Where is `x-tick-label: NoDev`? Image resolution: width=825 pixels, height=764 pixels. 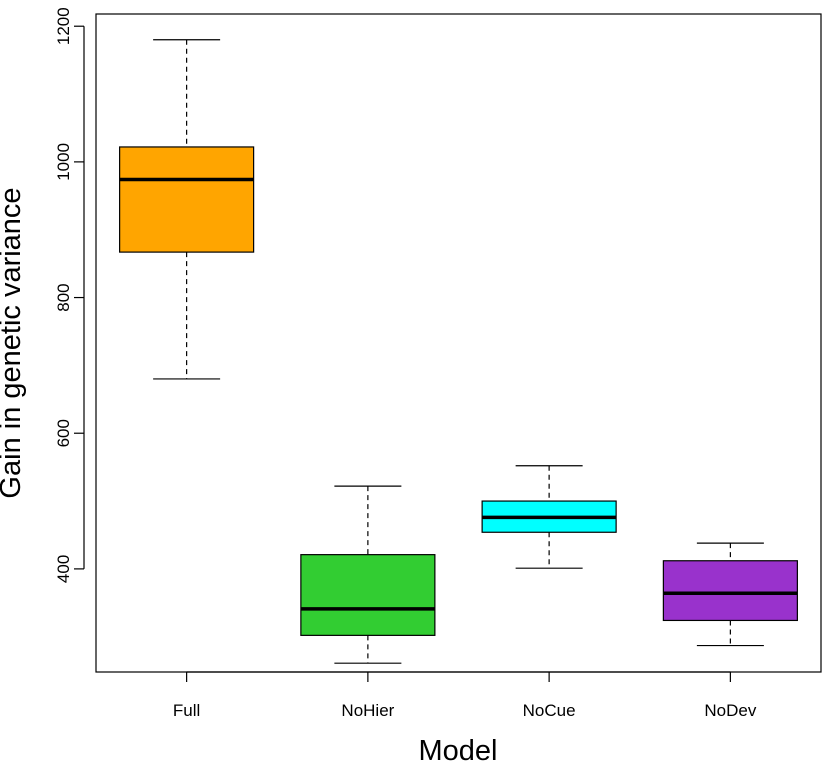
x-tick-label: NoDev is located at coordinates (730, 710).